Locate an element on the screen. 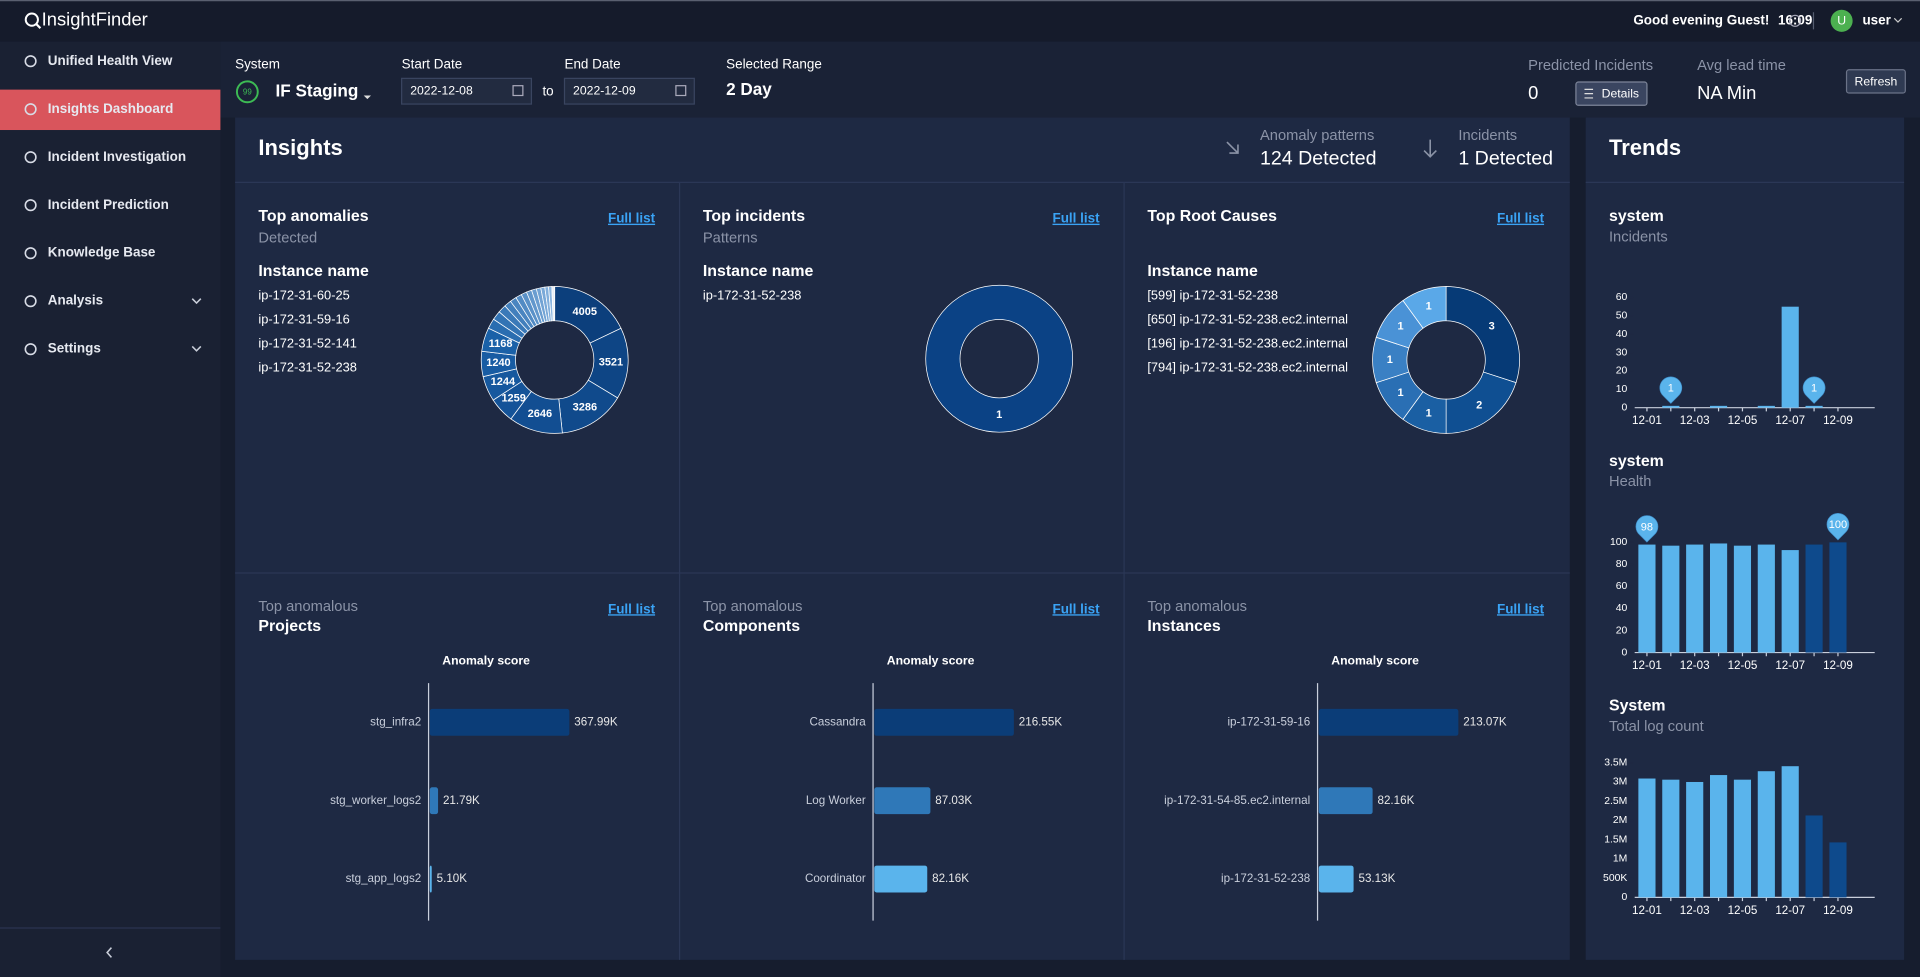 The width and height of the screenshot is (1920, 977). clock: 16:09 is located at coordinates (1795, 19).